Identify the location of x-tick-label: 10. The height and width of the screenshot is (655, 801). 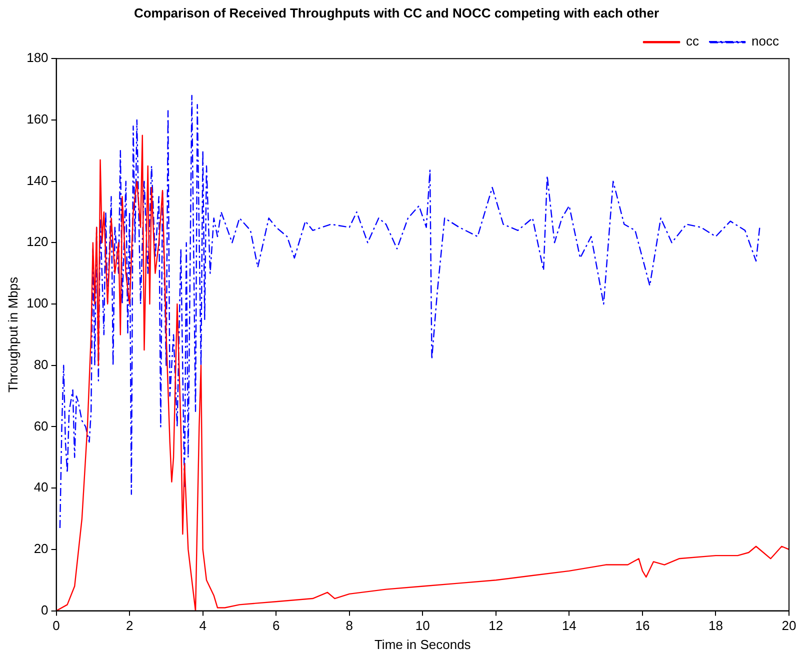
(422, 626).